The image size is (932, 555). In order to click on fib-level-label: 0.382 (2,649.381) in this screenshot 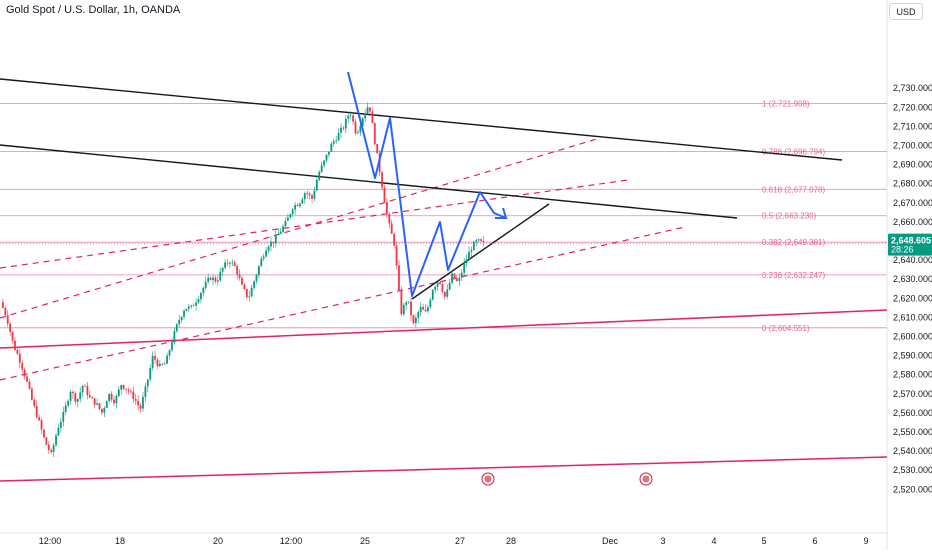, I will do `click(793, 242)`.